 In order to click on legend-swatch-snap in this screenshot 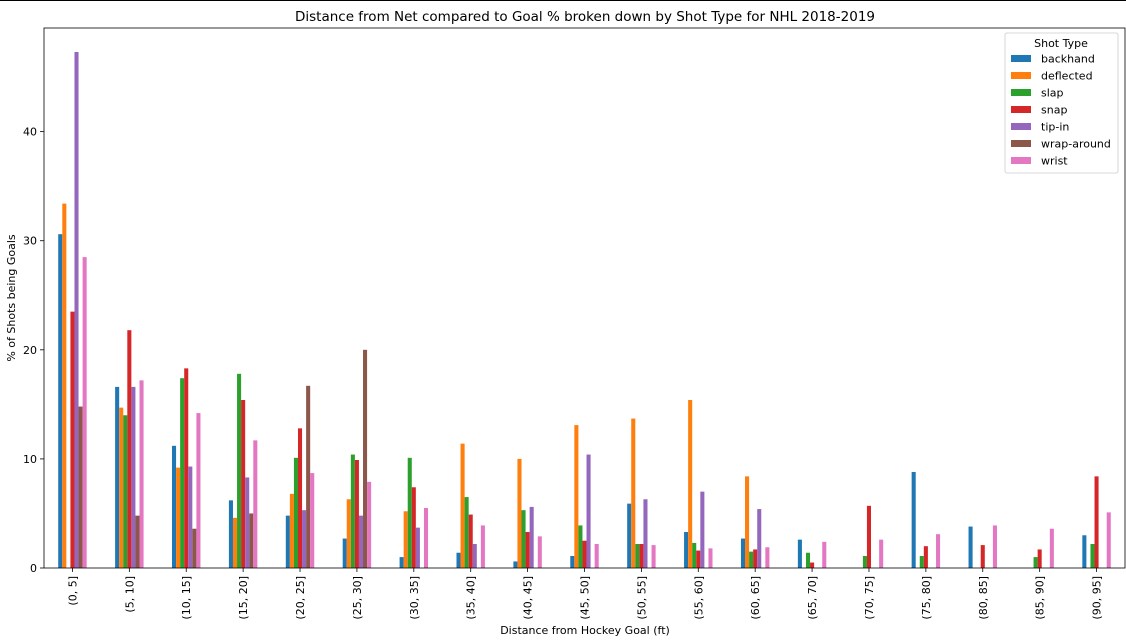, I will do `click(1021, 109)`.